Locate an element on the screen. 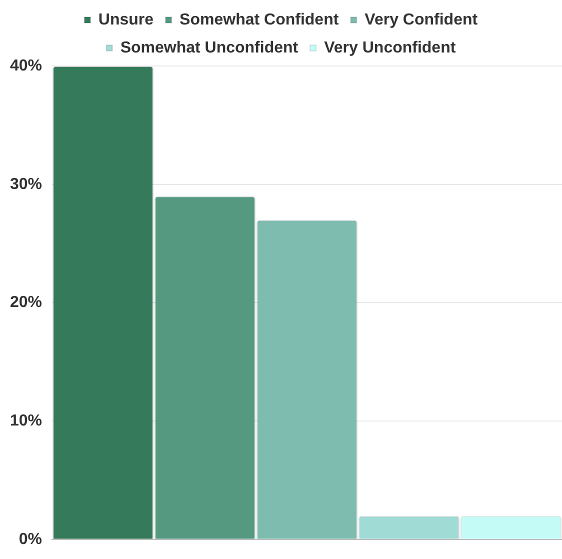 This screenshot has width=562, height=559. y-tick-label: 0% is located at coordinates (30, 539).